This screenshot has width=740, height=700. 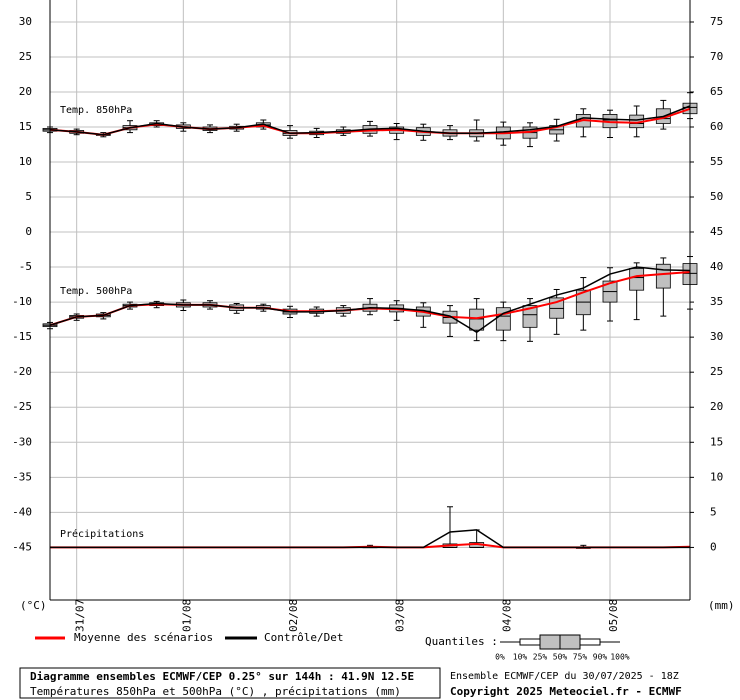 I want to click on y2-tick-label: 35, so click(x=716, y=301).